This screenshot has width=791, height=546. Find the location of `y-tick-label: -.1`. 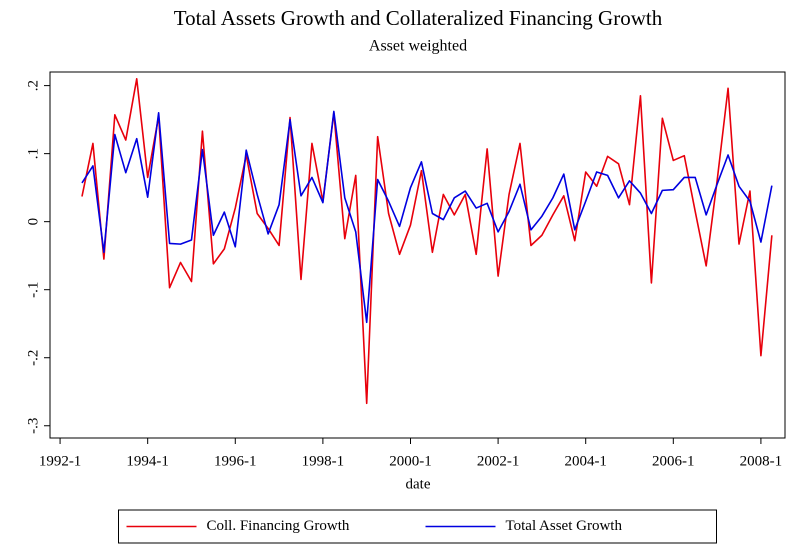

y-tick-label: -.1 is located at coordinates (33, 290).